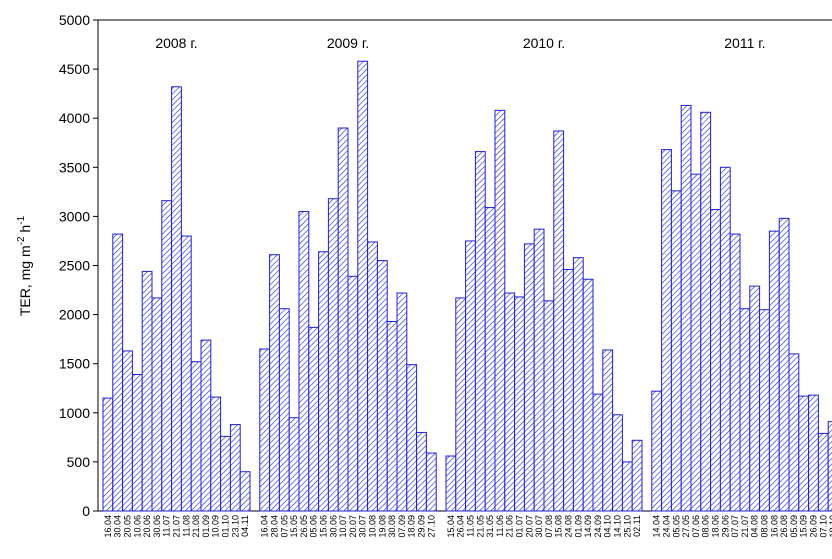  I want to click on year-label: 2010 г., so click(544, 43).